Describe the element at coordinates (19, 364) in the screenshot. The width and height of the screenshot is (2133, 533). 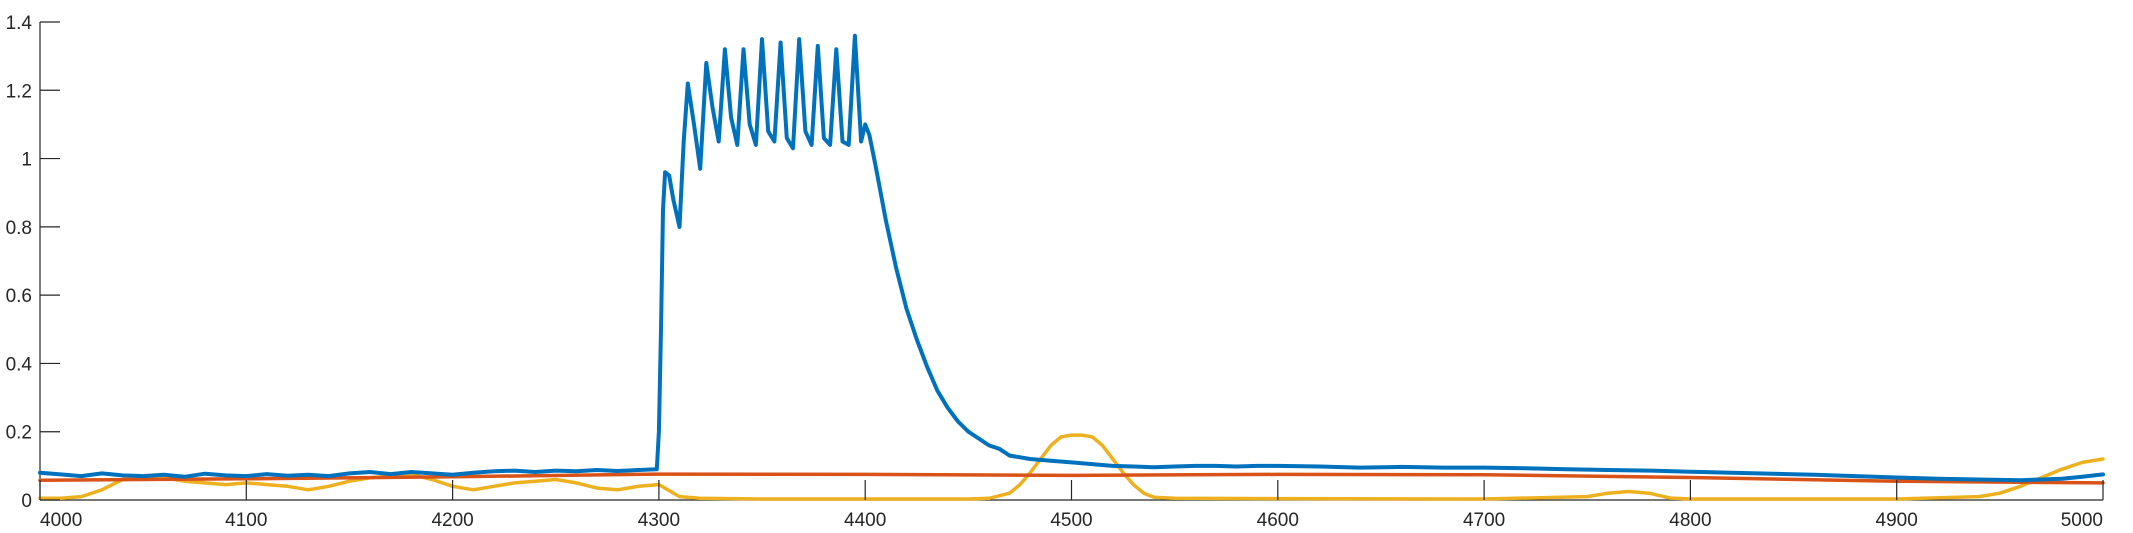
I see `y-tick-label: 0.4` at that location.